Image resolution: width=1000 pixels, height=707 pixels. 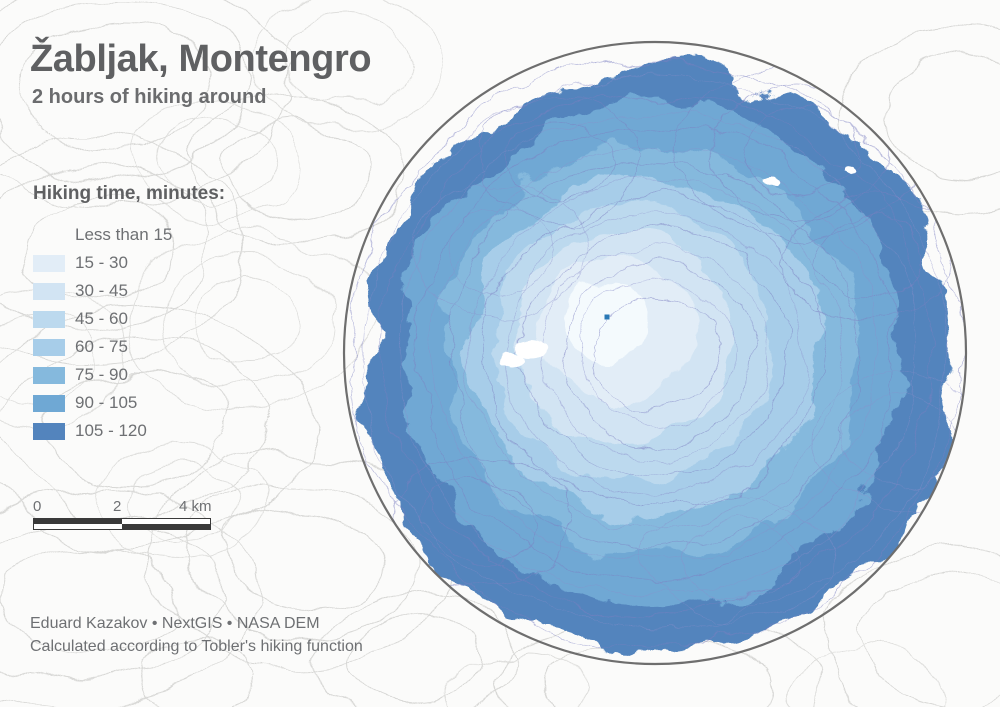 What do you see at coordinates (195, 506) in the screenshot?
I see `scale-tick-end: 4 km` at bounding box center [195, 506].